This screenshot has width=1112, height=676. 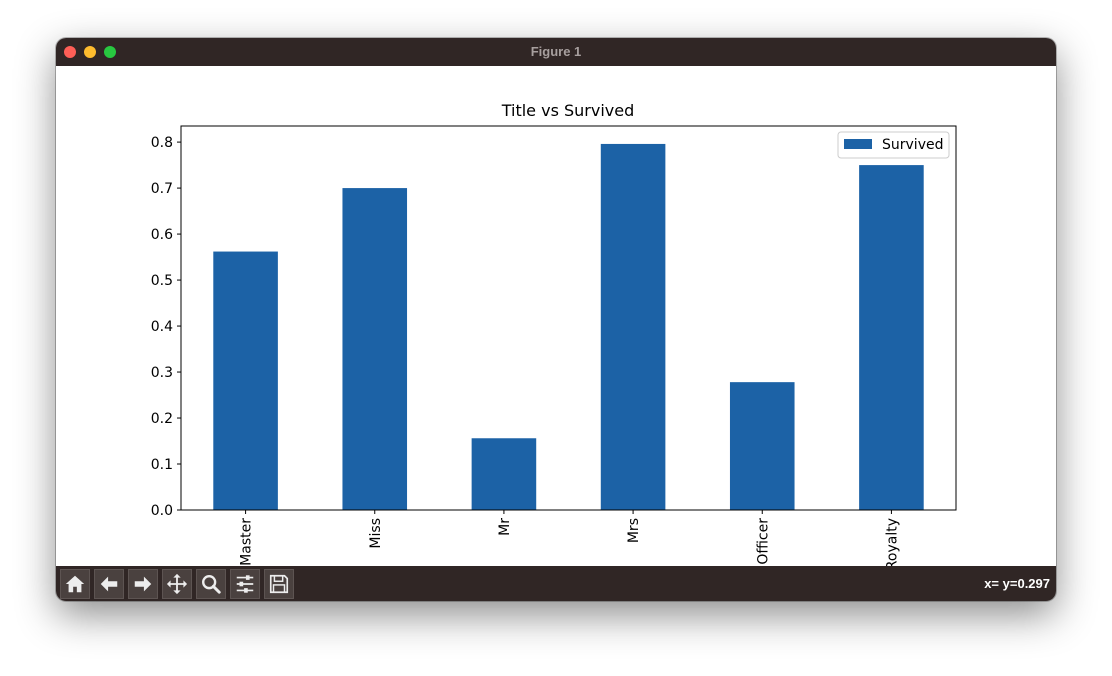 What do you see at coordinates (110, 52) in the screenshot?
I see `zoom-window-button` at bounding box center [110, 52].